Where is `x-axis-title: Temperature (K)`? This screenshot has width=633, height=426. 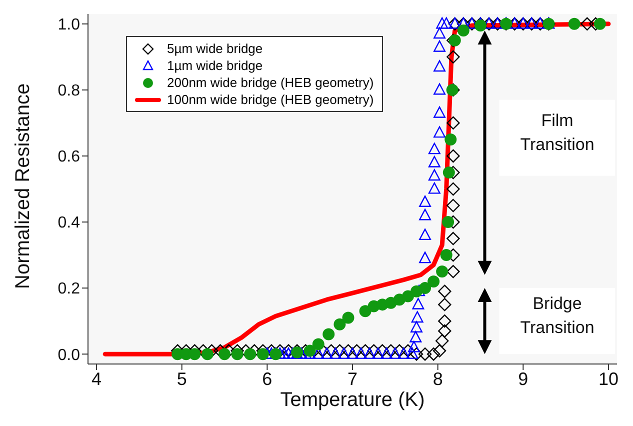 x-axis-title: Temperature (K) is located at coordinates (352, 400).